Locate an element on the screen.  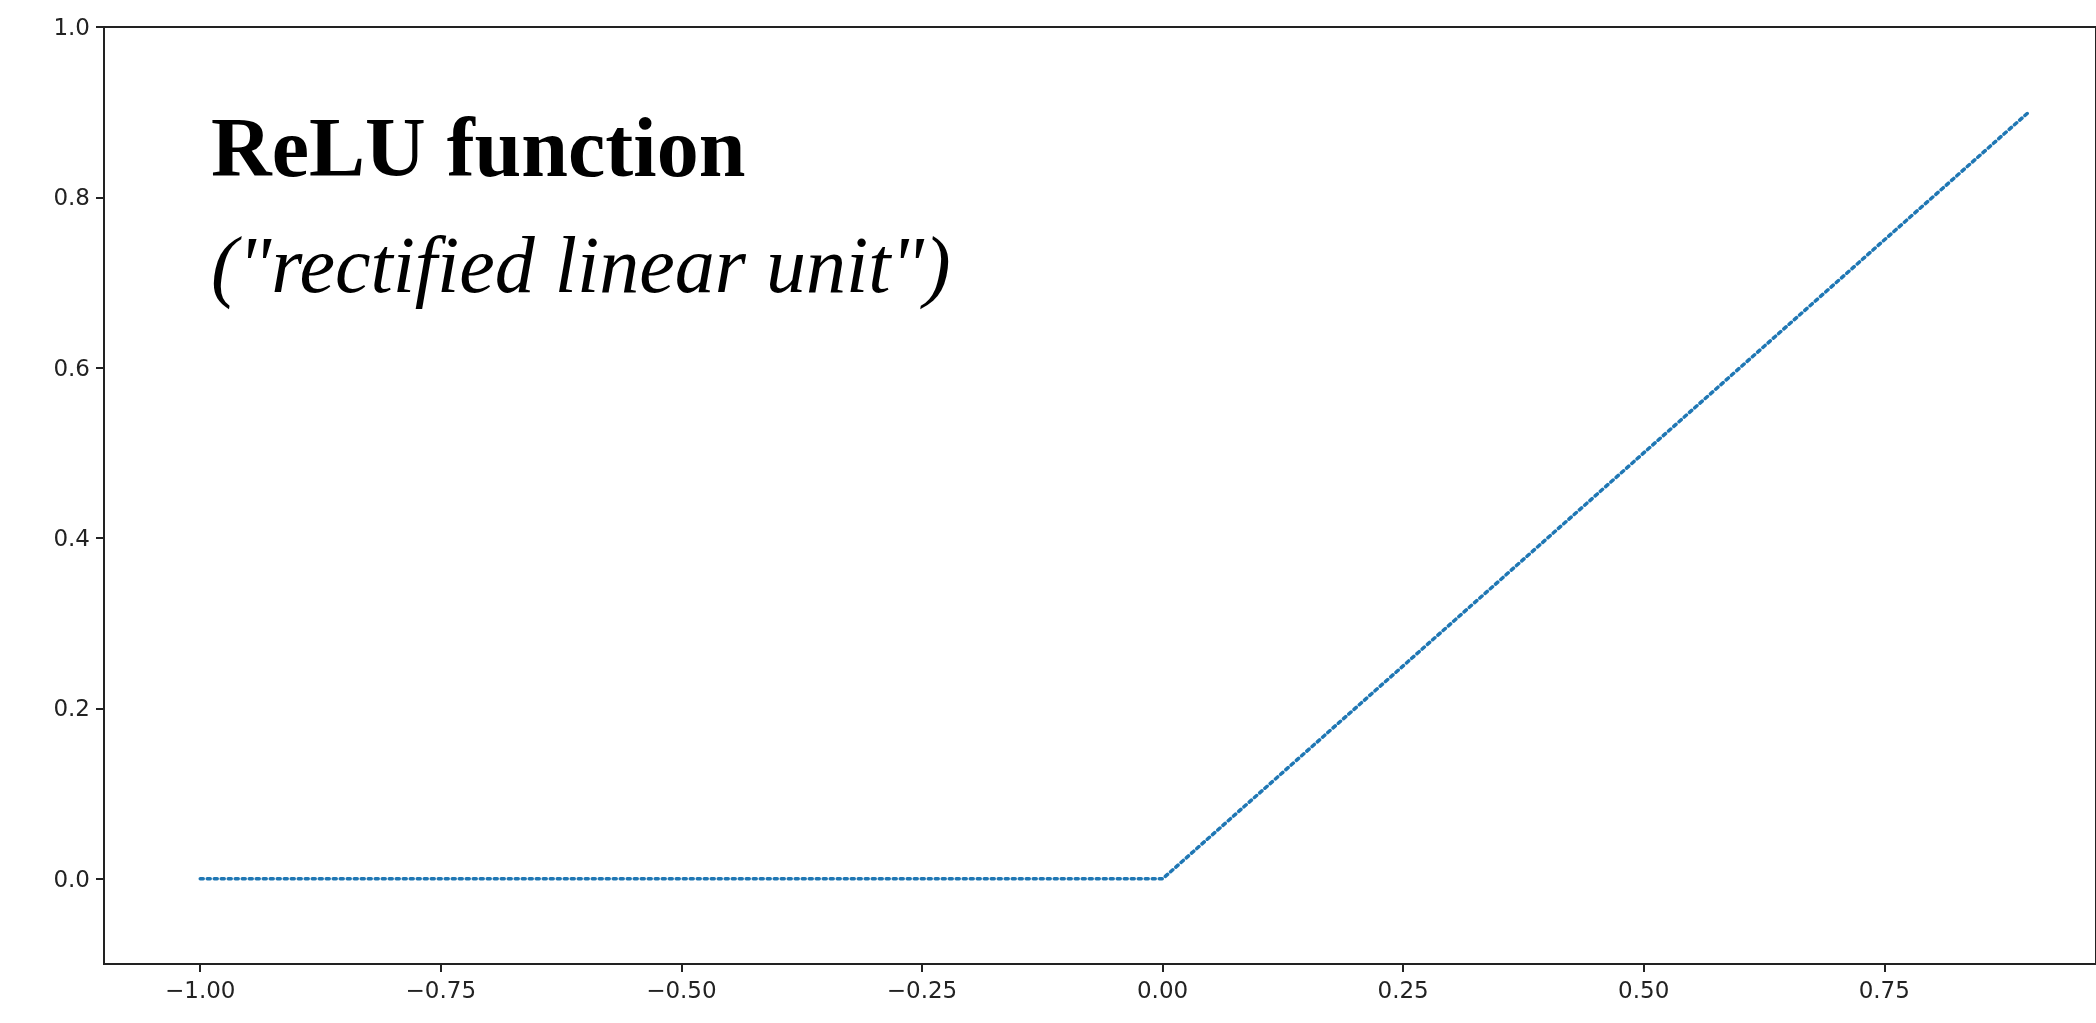
x-tick-label: −0.50 is located at coordinates (681, 989).